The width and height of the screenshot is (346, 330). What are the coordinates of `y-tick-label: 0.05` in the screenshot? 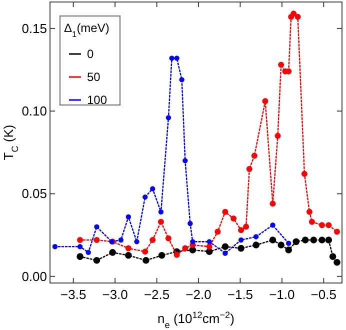 It's located at (34, 194).